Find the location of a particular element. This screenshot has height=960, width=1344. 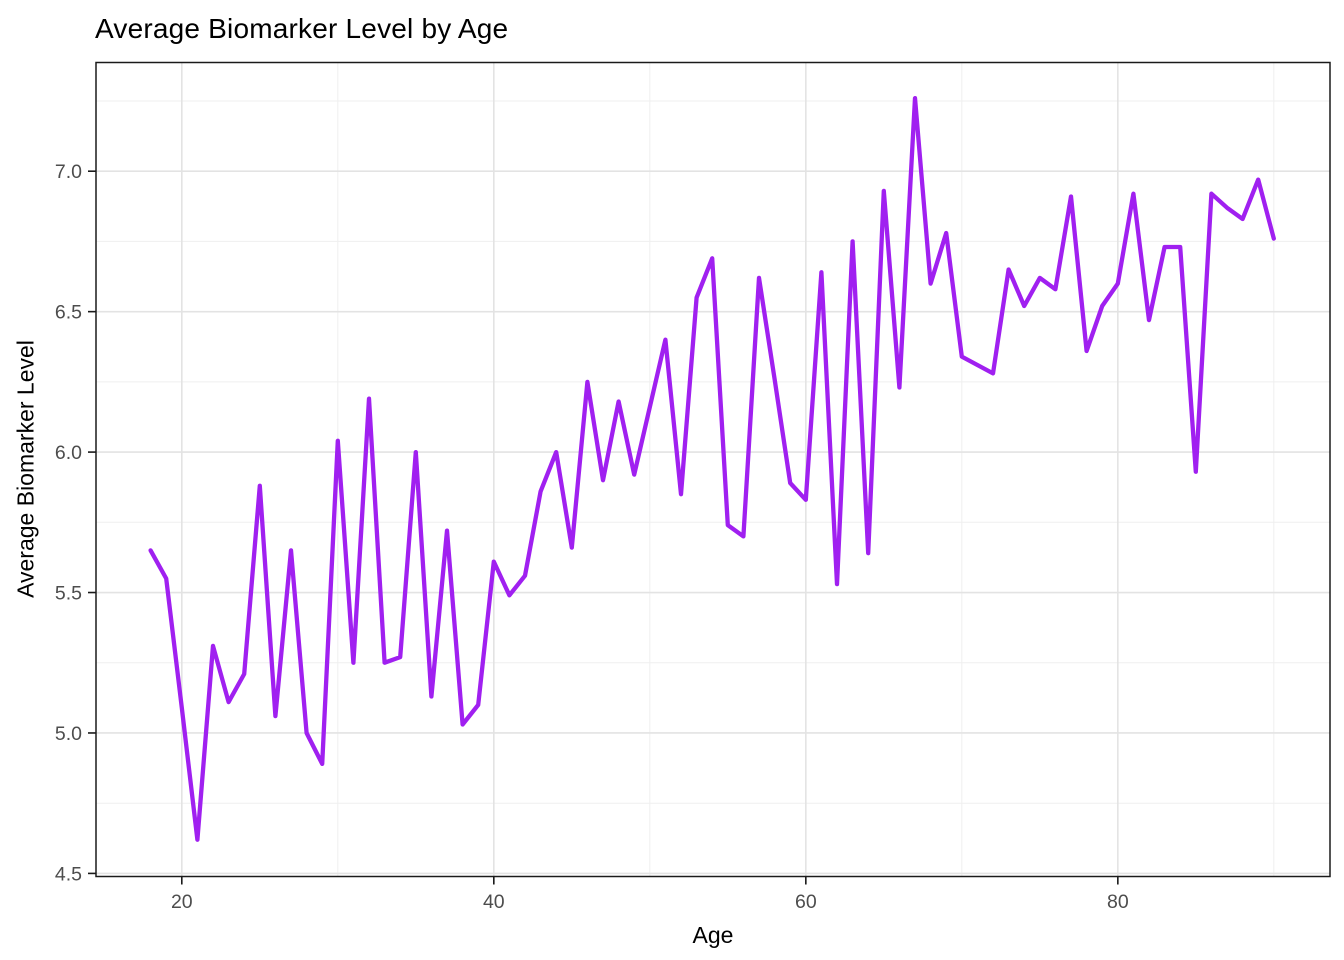

x-tick-label: 20 is located at coordinates (182, 902).